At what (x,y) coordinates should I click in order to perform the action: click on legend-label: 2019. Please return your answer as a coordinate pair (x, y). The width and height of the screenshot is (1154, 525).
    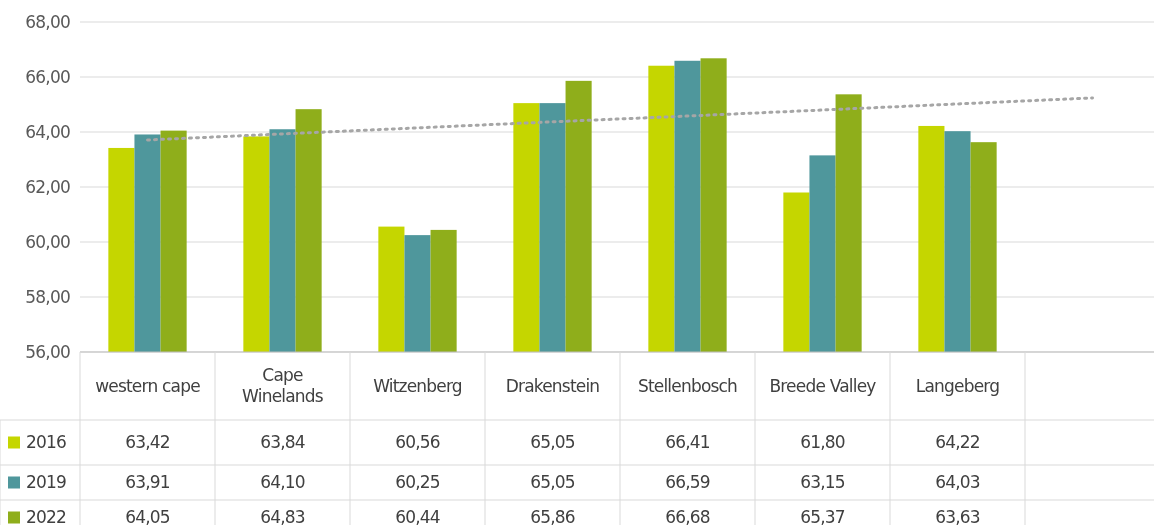
    Looking at the image, I should click on (46, 482).